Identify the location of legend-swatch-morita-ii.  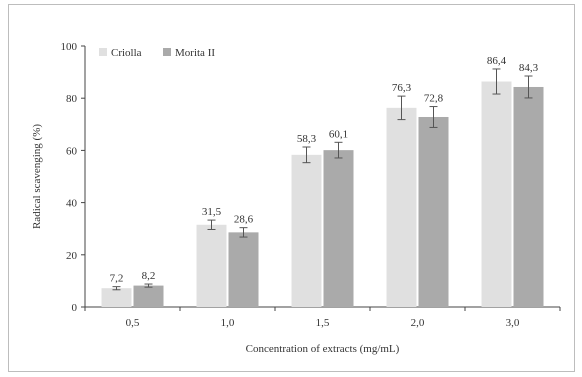
(167, 52).